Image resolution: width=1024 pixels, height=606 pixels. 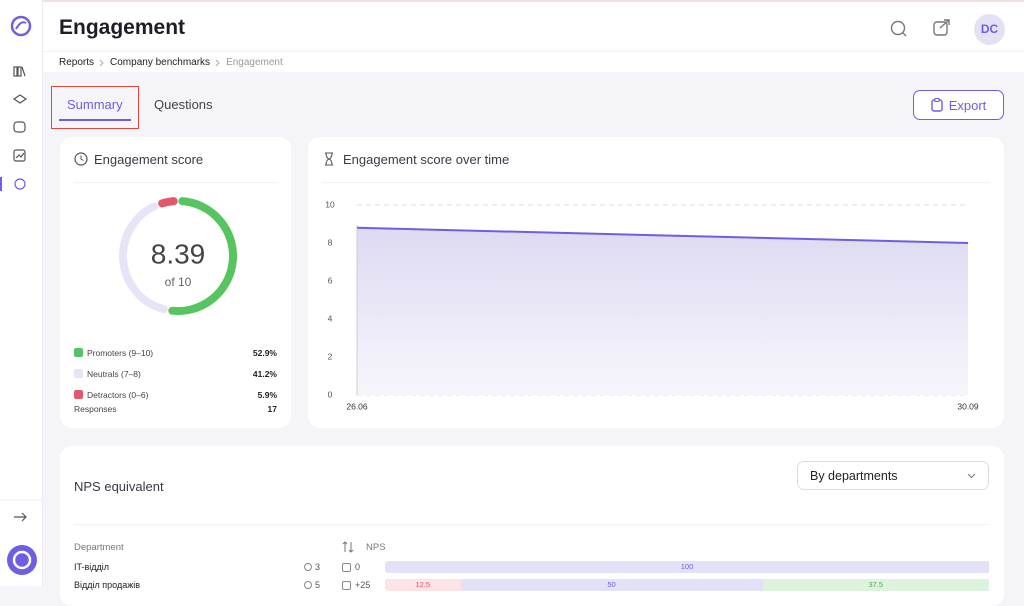 I want to click on legend-item: Promoters (9–10) 52.9%, so click(x=175, y=352).